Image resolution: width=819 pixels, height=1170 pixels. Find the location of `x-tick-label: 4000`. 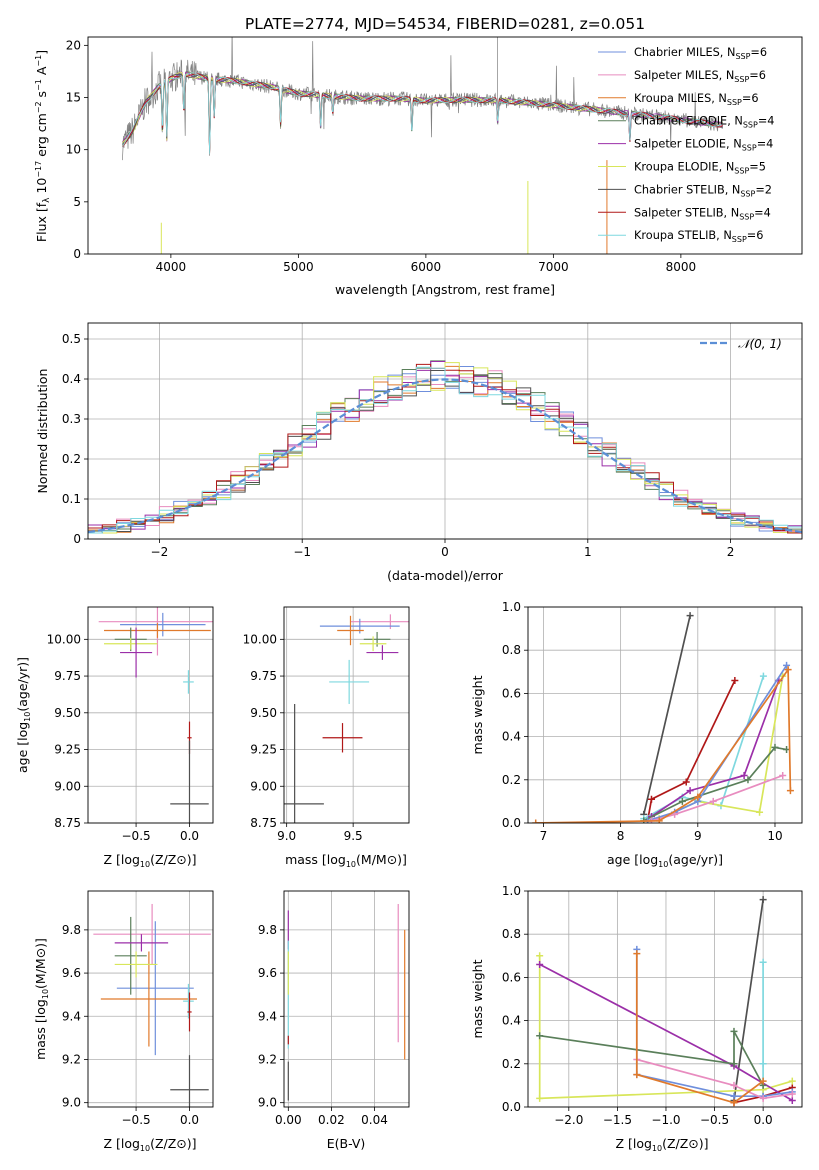

x-tick-label: 4000 is located at coordinates (171, 267).